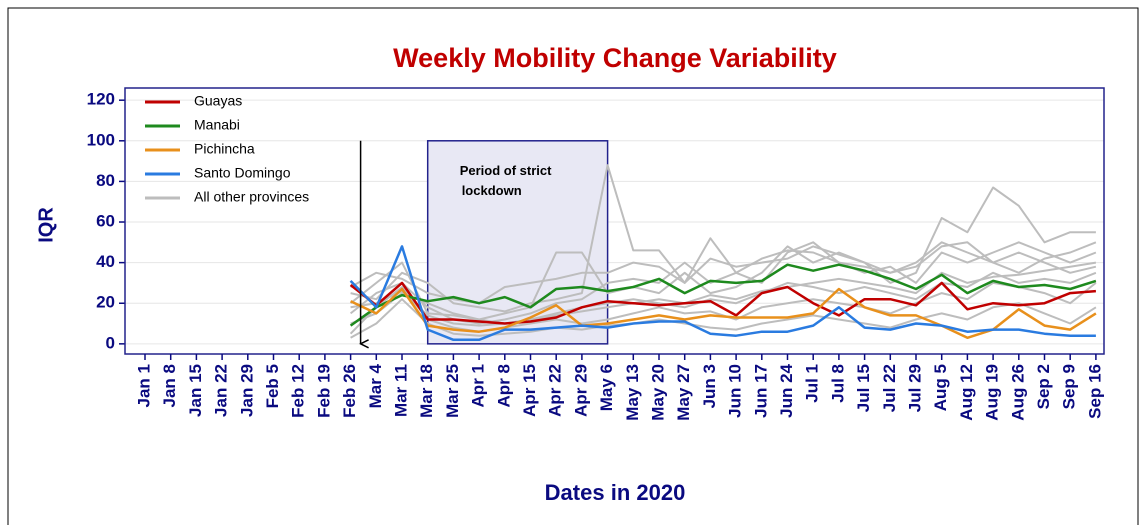 The height and width of the screenshot is (525, 1146). What do you see at coordinates (837, 383) in the screenshot?
I see `x-tick-label: Jul 8` at bounding box center [837, 383].